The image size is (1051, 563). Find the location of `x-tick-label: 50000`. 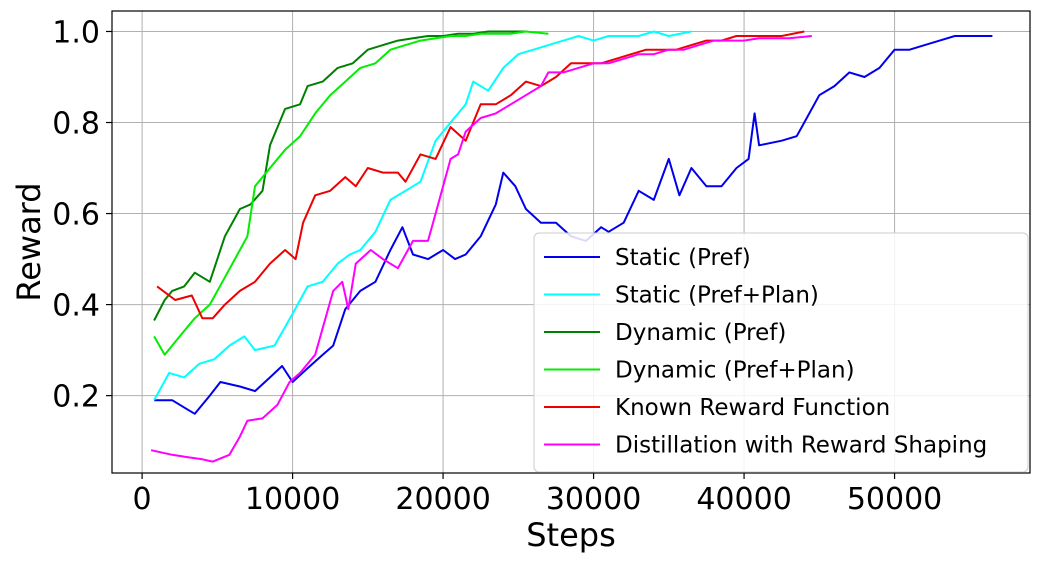

x-tick-label: 50000 is located at coordinates (894, 499).